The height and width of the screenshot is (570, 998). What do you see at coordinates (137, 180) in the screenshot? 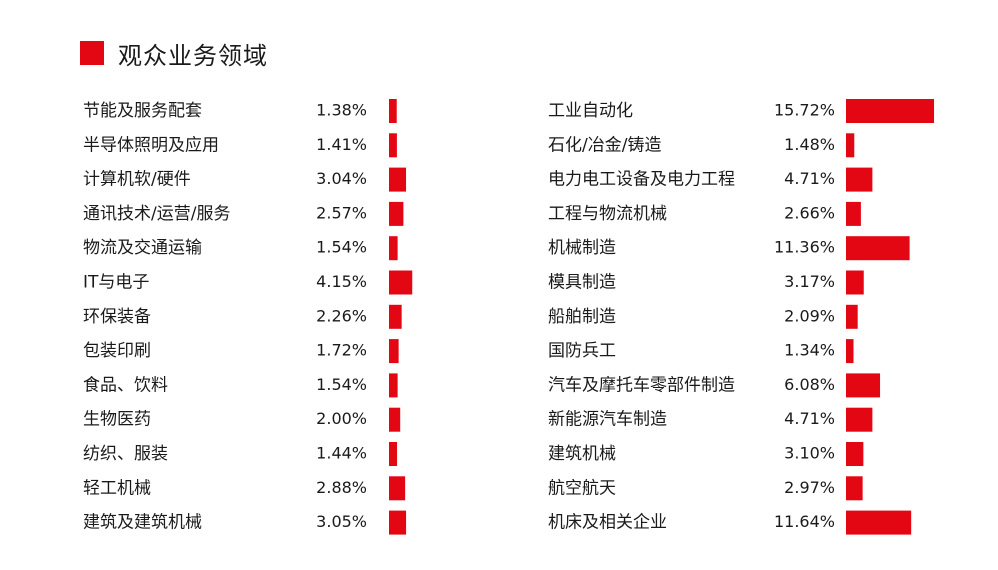
I see `category-label: 计算机软/硬件` at bounding box center [137, 180].